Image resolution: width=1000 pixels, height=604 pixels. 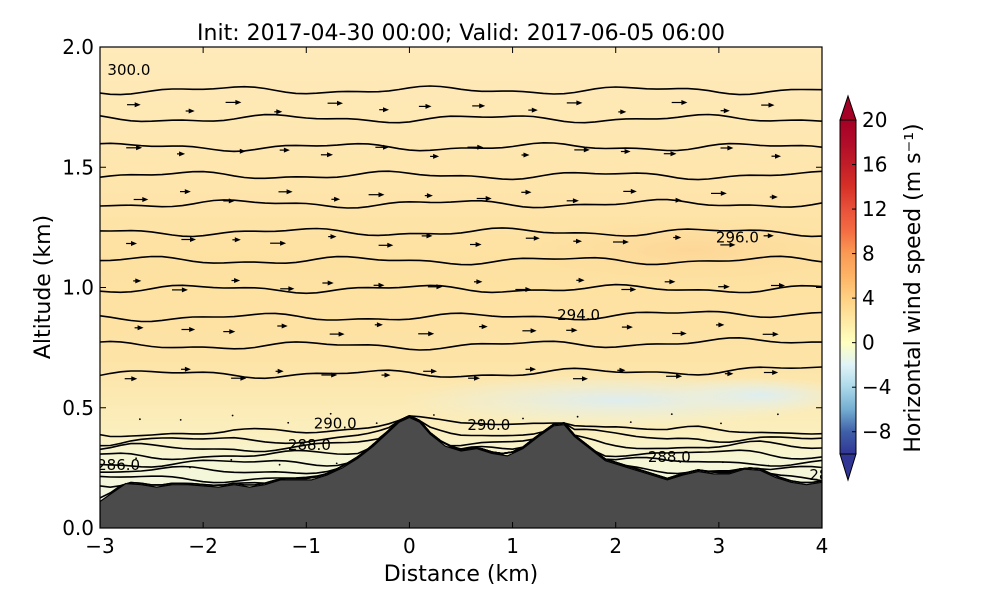 What do you see at coordinates (512, 546) in the screenshot?
I see `x-tick-label: 1` at bounding box center [512, 546].